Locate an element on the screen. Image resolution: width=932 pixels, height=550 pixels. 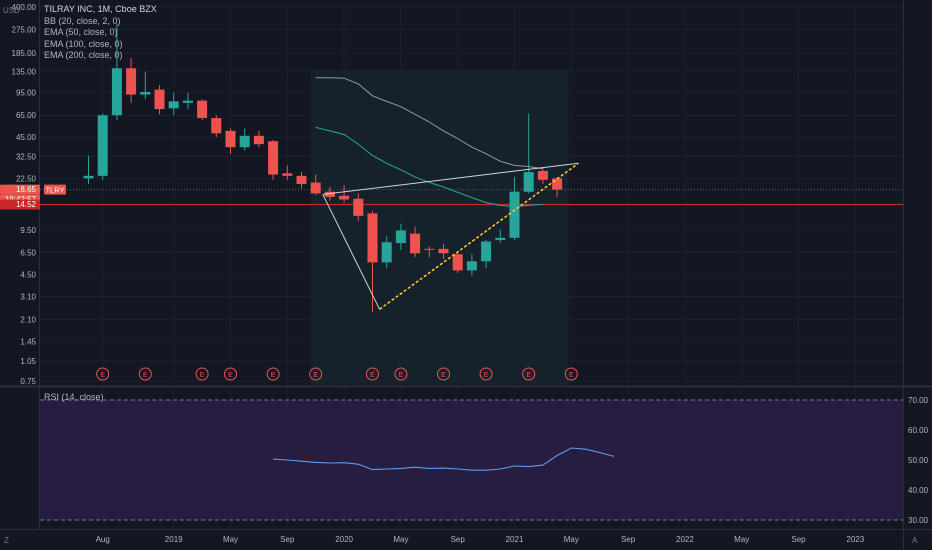
rsi-tick-label: 70.00 is located at coordinates (918, 400).